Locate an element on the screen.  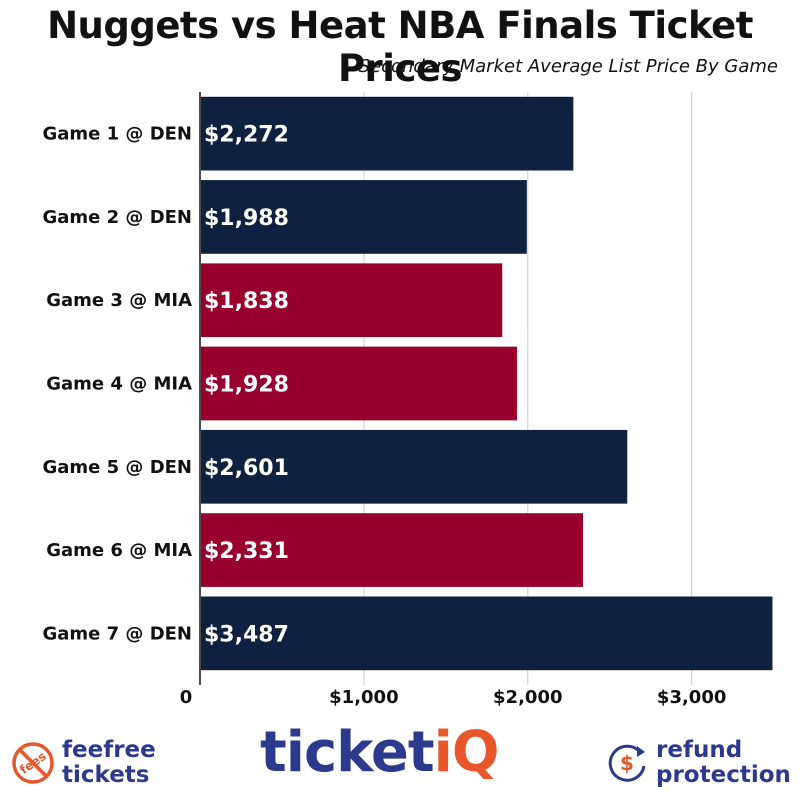
refund-protection-badge: $ refund protection is located at coordinates (697, 763).